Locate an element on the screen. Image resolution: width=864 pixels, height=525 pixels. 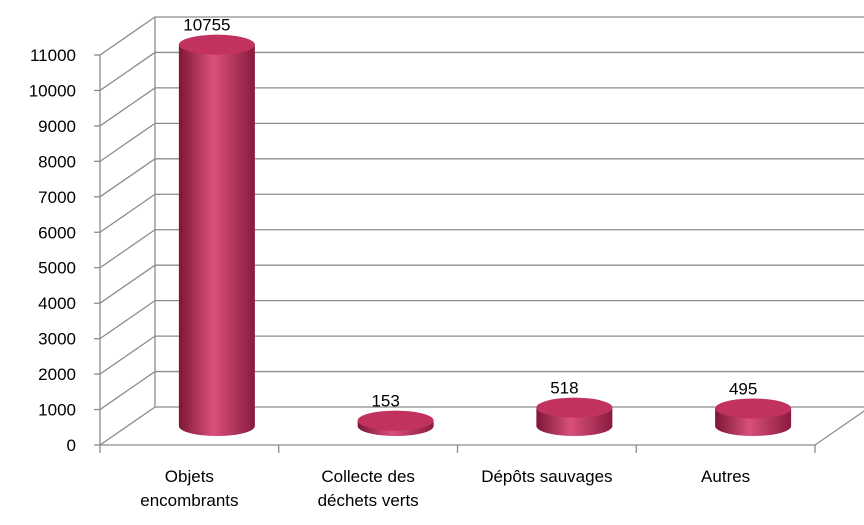
value-label: 518 is located at coordinates (564, 388).